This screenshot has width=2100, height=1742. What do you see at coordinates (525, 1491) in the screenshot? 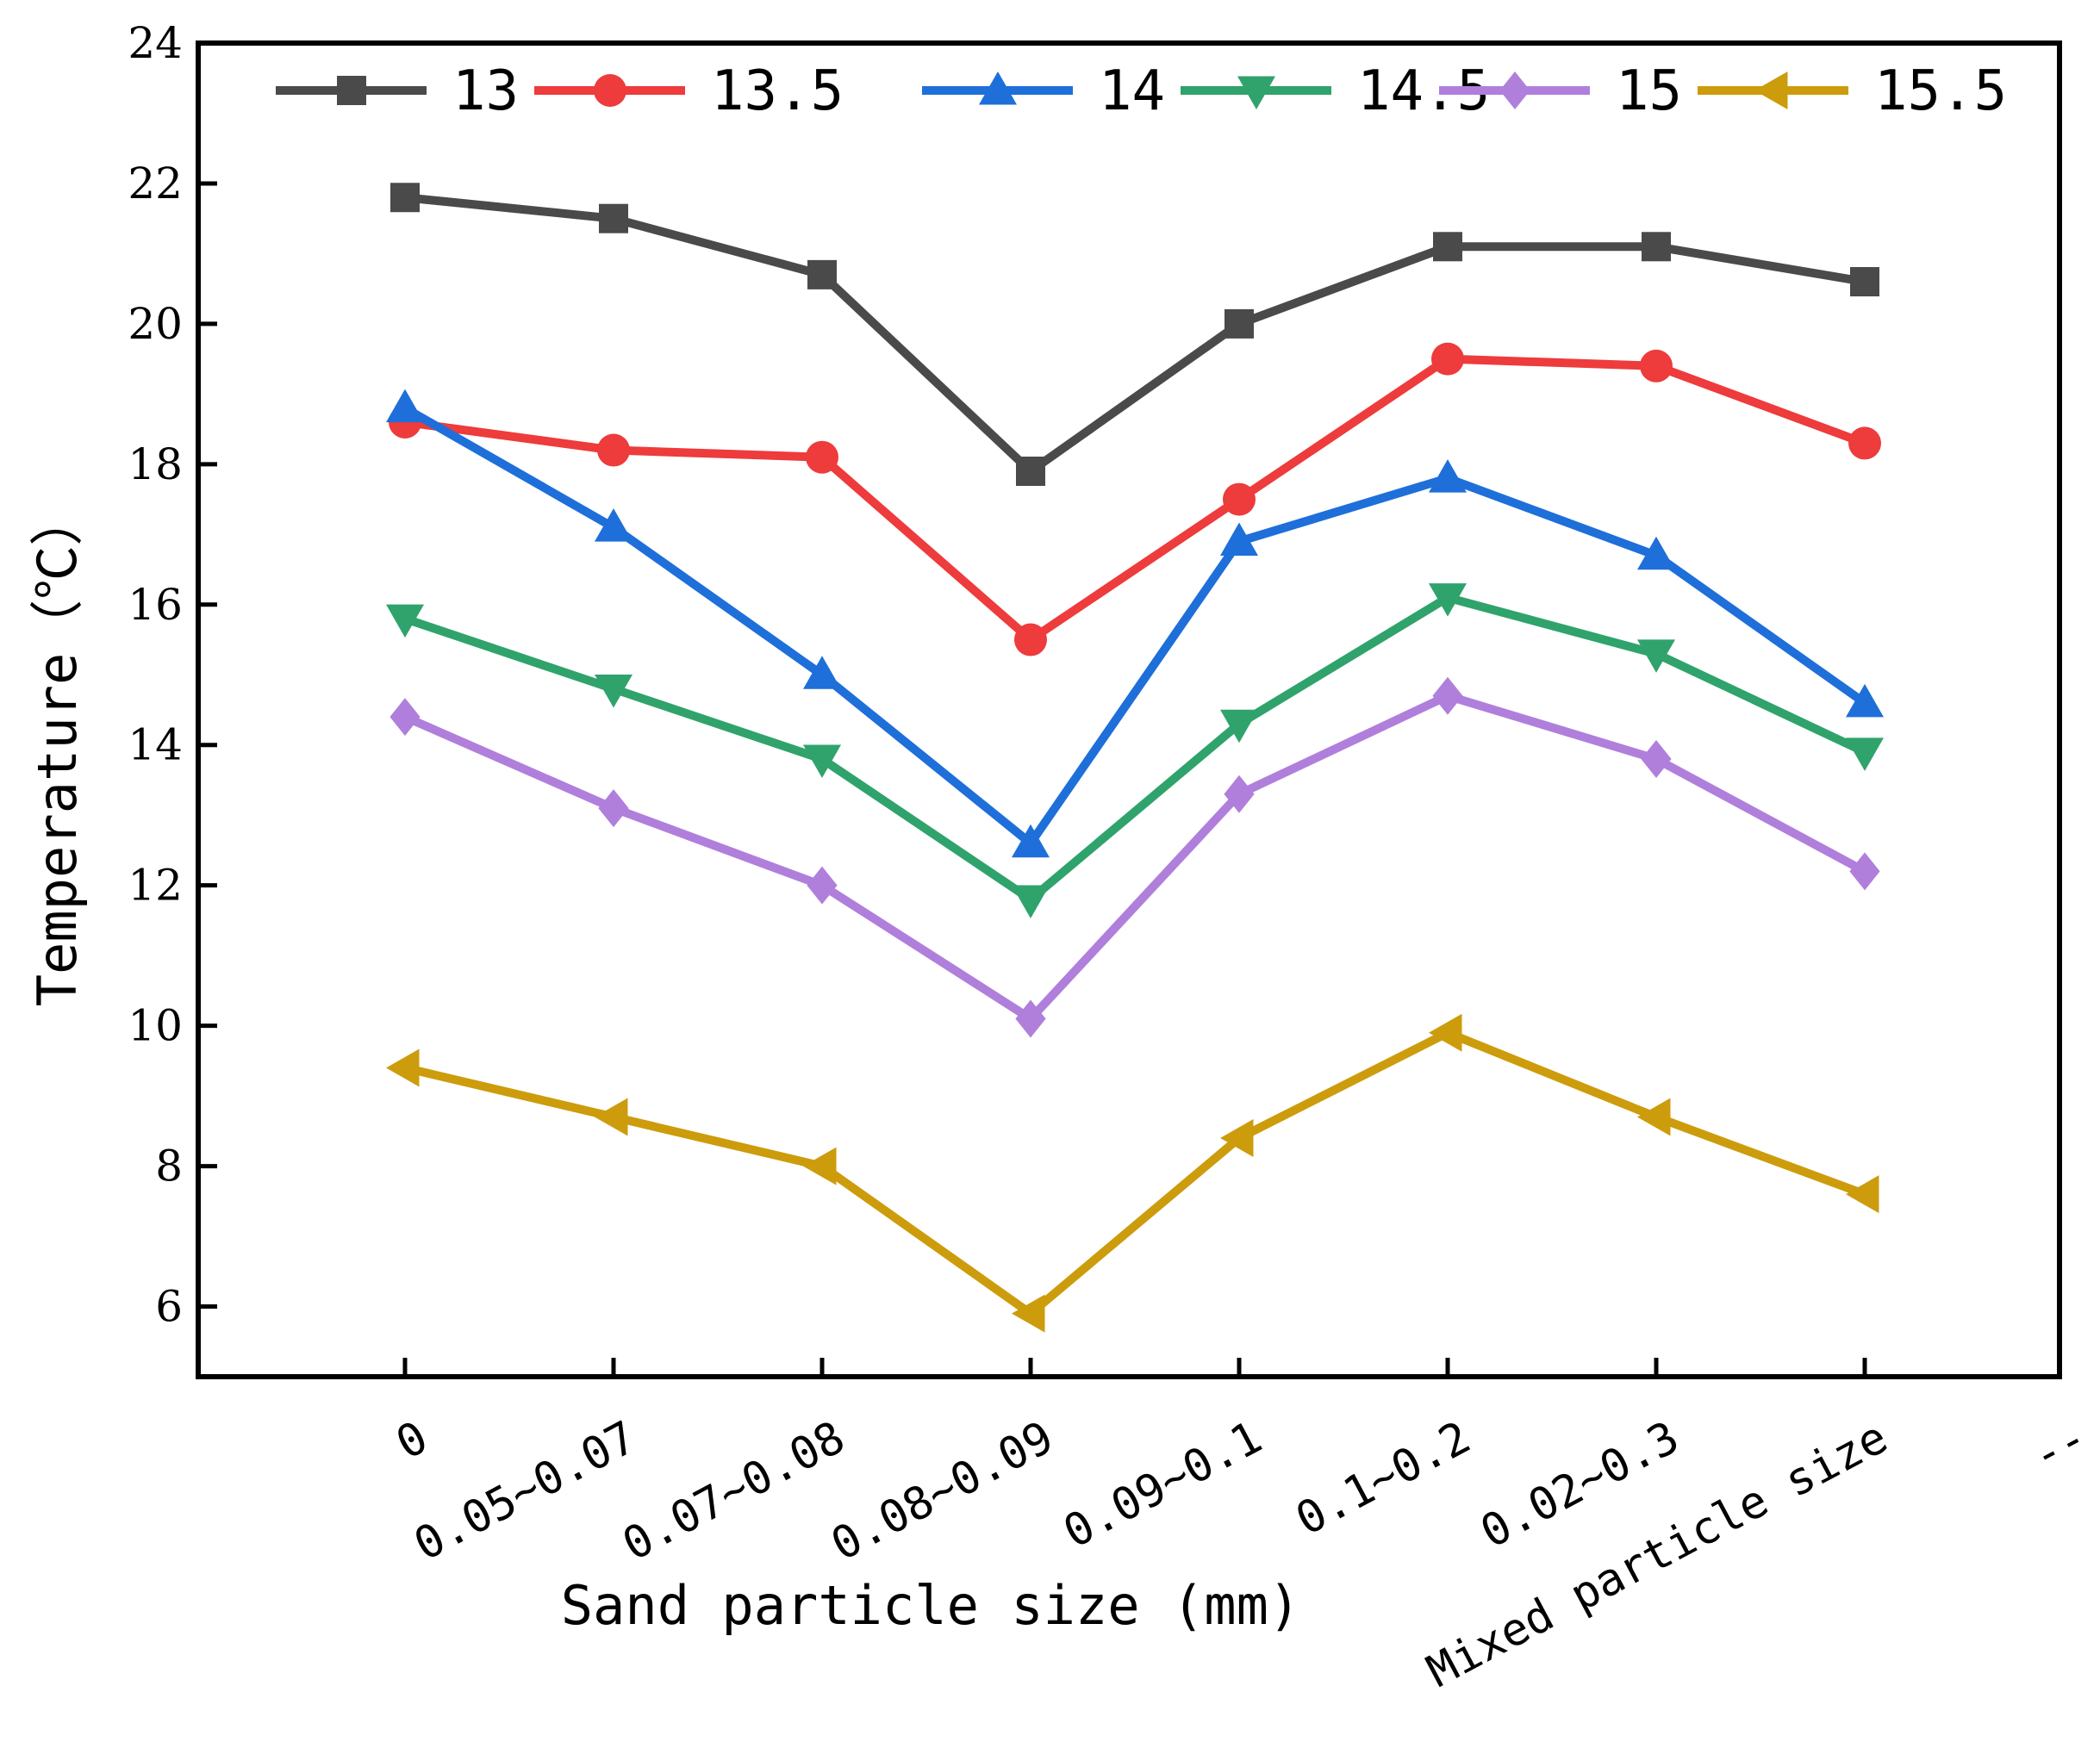
I see `x-tick-label: 0.05~0.07` at bounding box center [525, 1491].